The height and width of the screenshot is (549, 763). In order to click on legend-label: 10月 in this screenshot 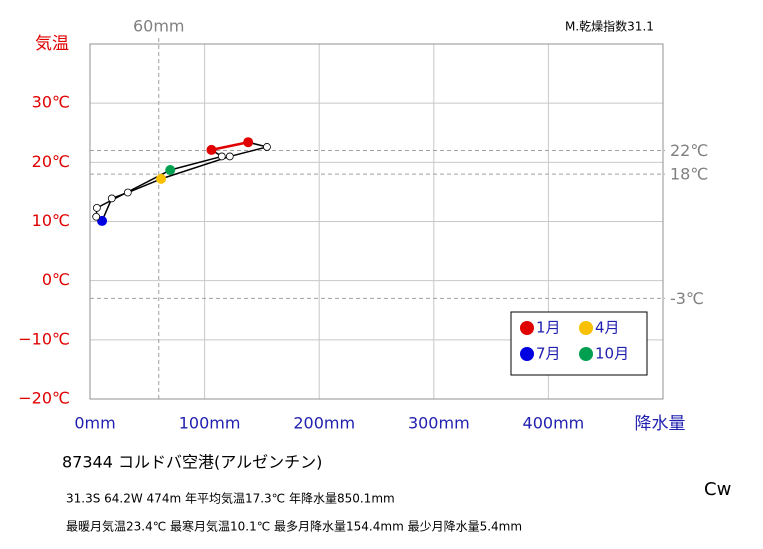, I will do `click(612, 354)`.